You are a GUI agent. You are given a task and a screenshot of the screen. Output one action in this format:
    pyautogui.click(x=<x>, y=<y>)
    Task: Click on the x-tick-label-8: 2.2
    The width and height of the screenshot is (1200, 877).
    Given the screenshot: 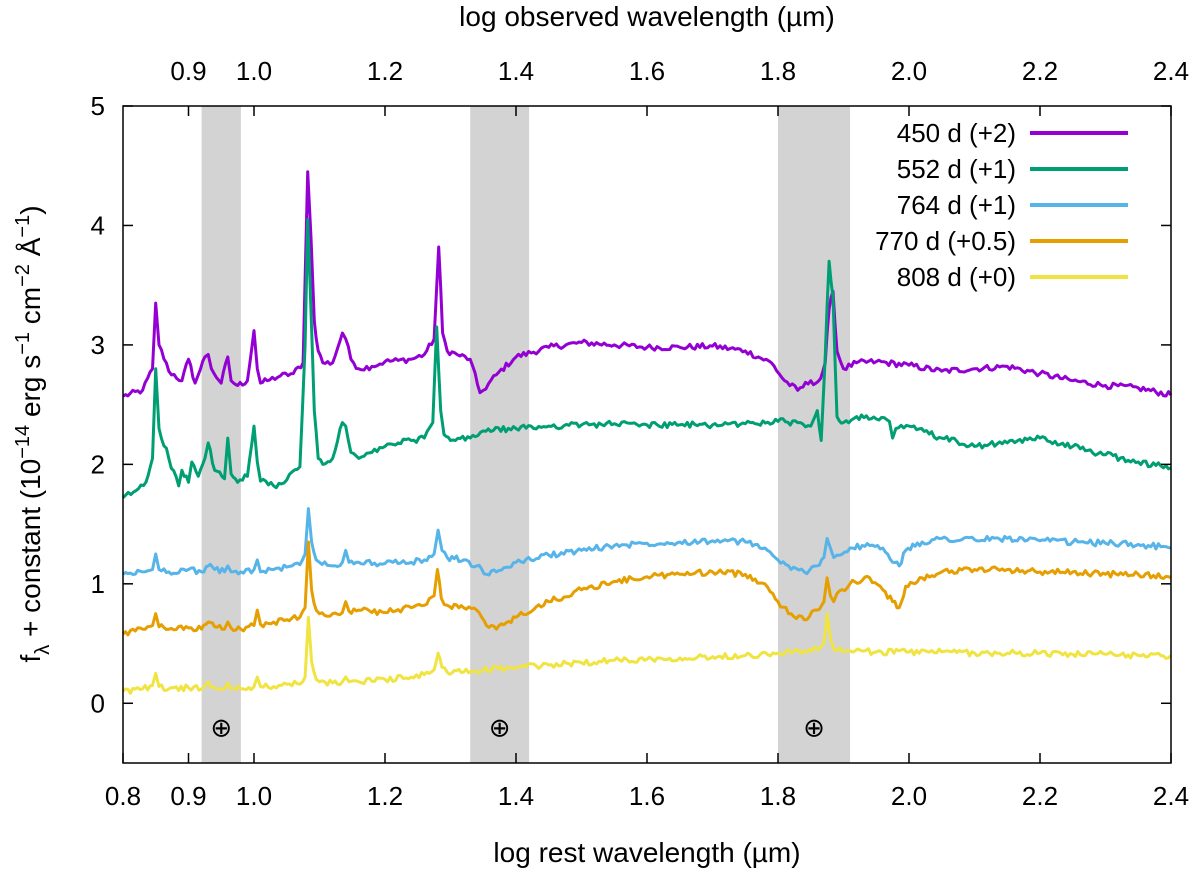 What is the action you would take?
    pyautogui.click(x=1040, y=796)
    